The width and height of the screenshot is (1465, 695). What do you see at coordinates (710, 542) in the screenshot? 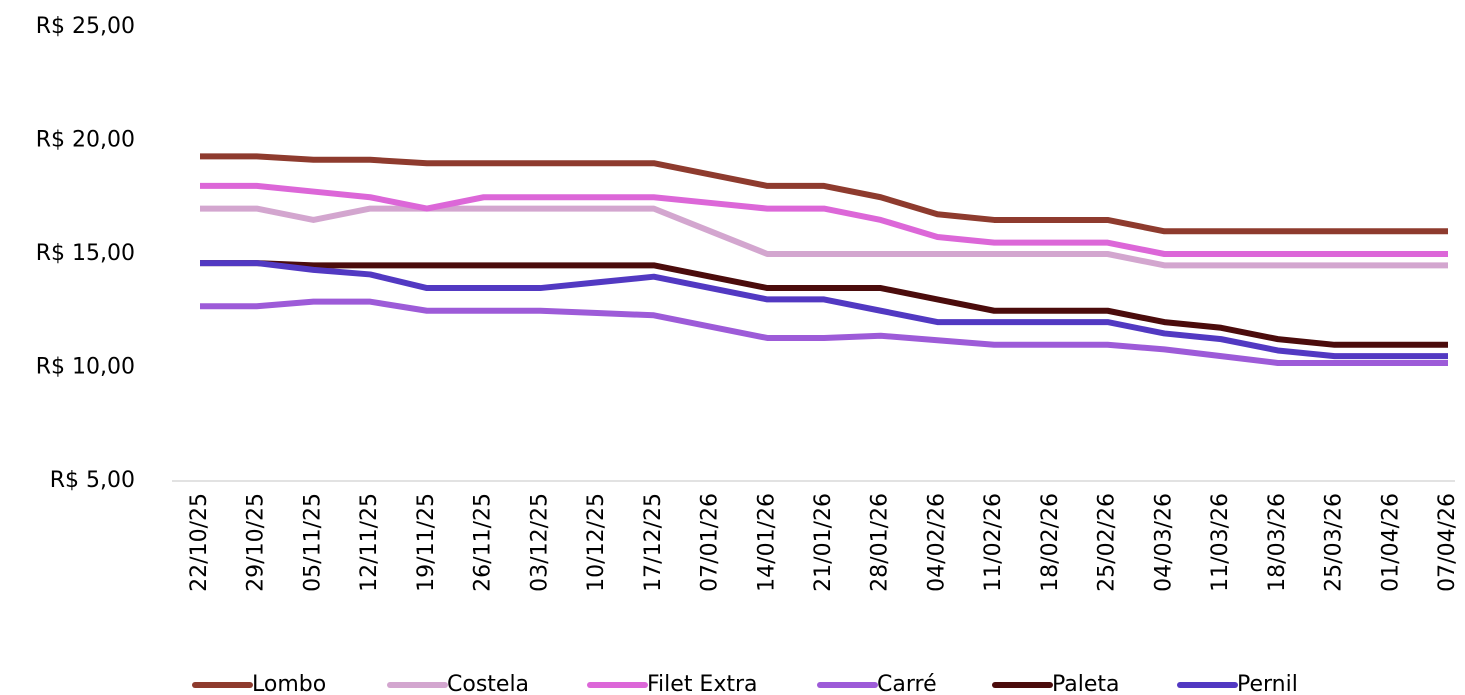
I see `x-tick-label: 07/01/26` at bounding box center [710, 542].